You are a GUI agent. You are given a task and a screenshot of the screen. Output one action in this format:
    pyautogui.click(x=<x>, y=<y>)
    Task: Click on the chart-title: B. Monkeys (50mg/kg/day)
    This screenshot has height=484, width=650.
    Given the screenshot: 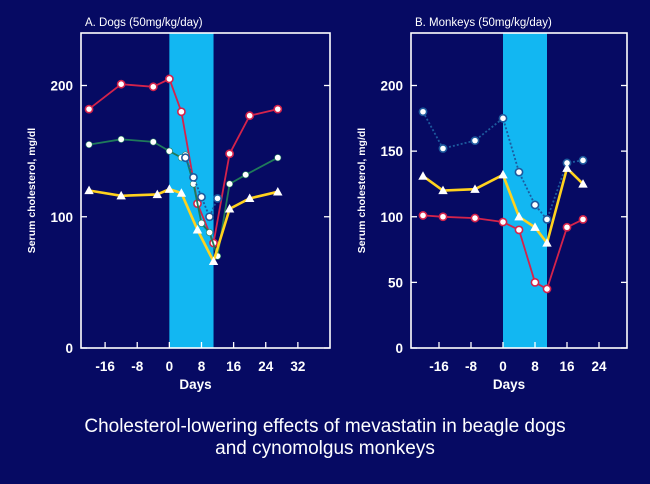 What is the action you would take?
    pyautogui.click(x=483, y=23)
    